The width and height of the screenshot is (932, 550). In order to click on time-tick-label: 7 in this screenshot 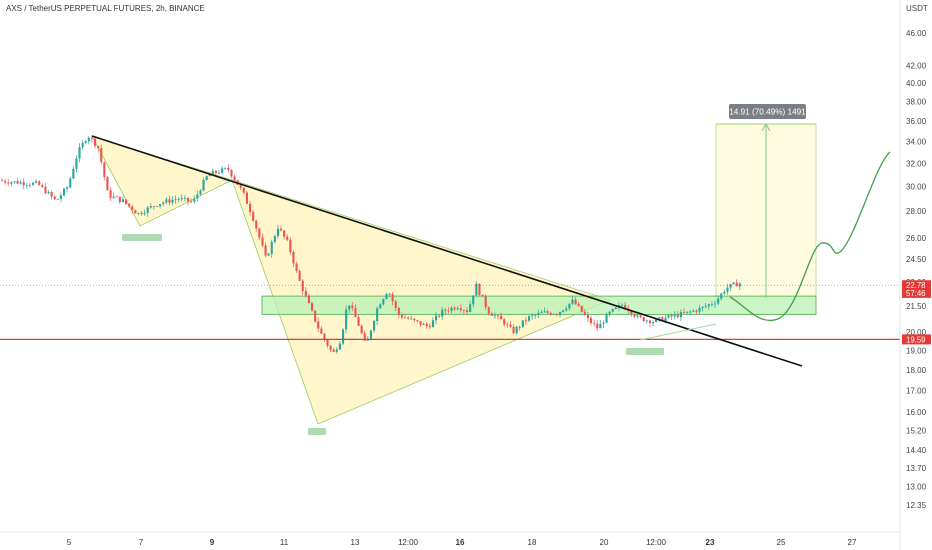, I will do `click(141, 542)`.